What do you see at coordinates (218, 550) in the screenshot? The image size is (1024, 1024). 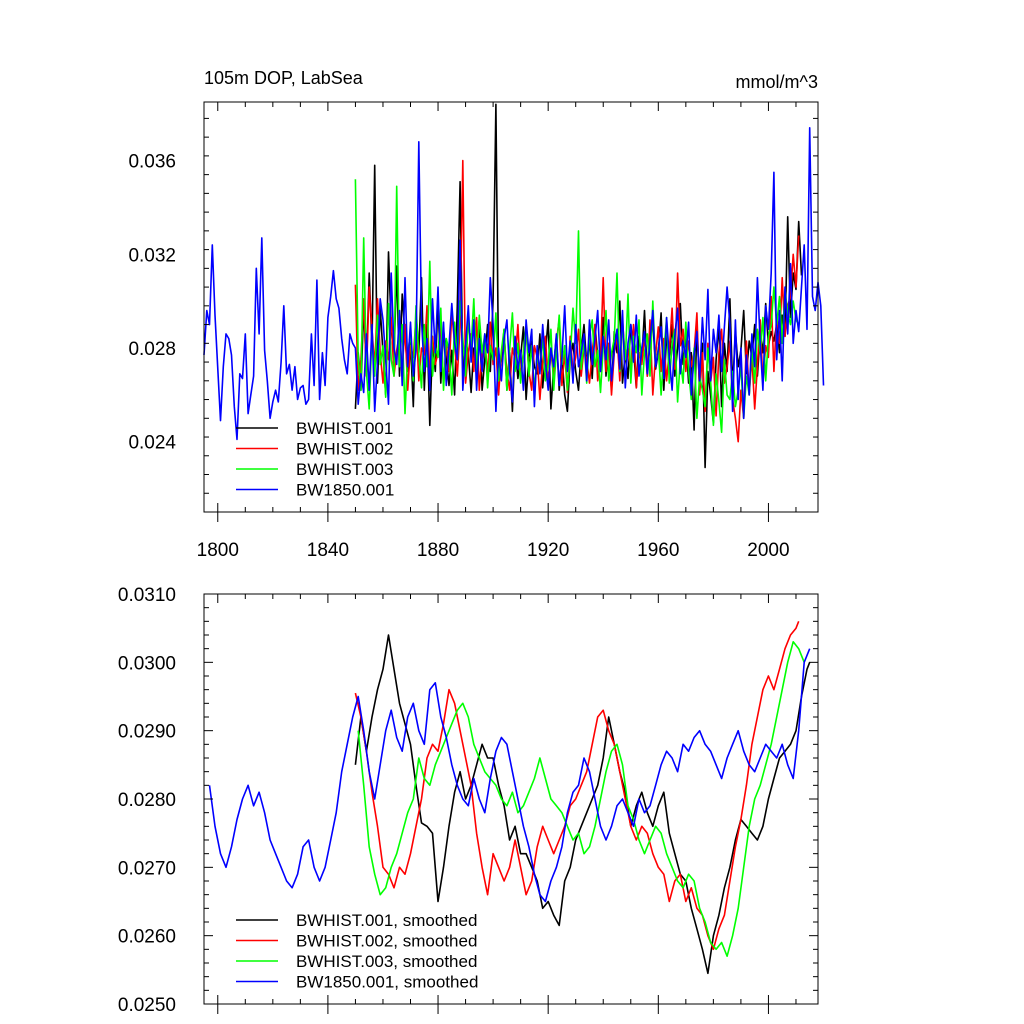 I see `top-x-tick-label: 1800` at bounding box center [218, 550].